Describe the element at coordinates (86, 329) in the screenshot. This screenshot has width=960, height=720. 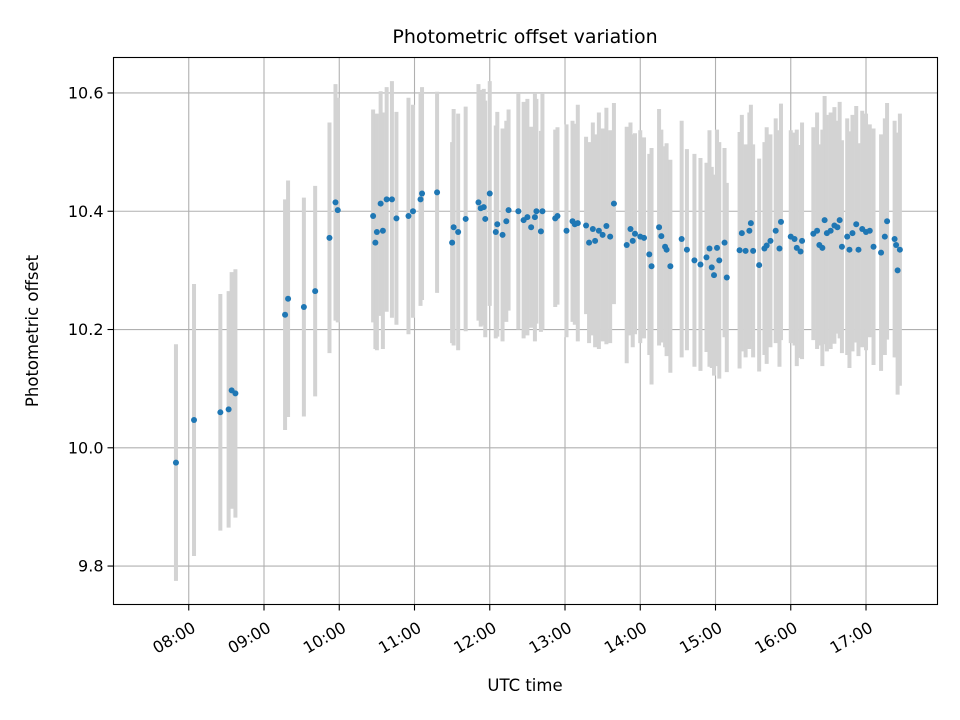
I see `y-tick-label: 10.2` at that location.